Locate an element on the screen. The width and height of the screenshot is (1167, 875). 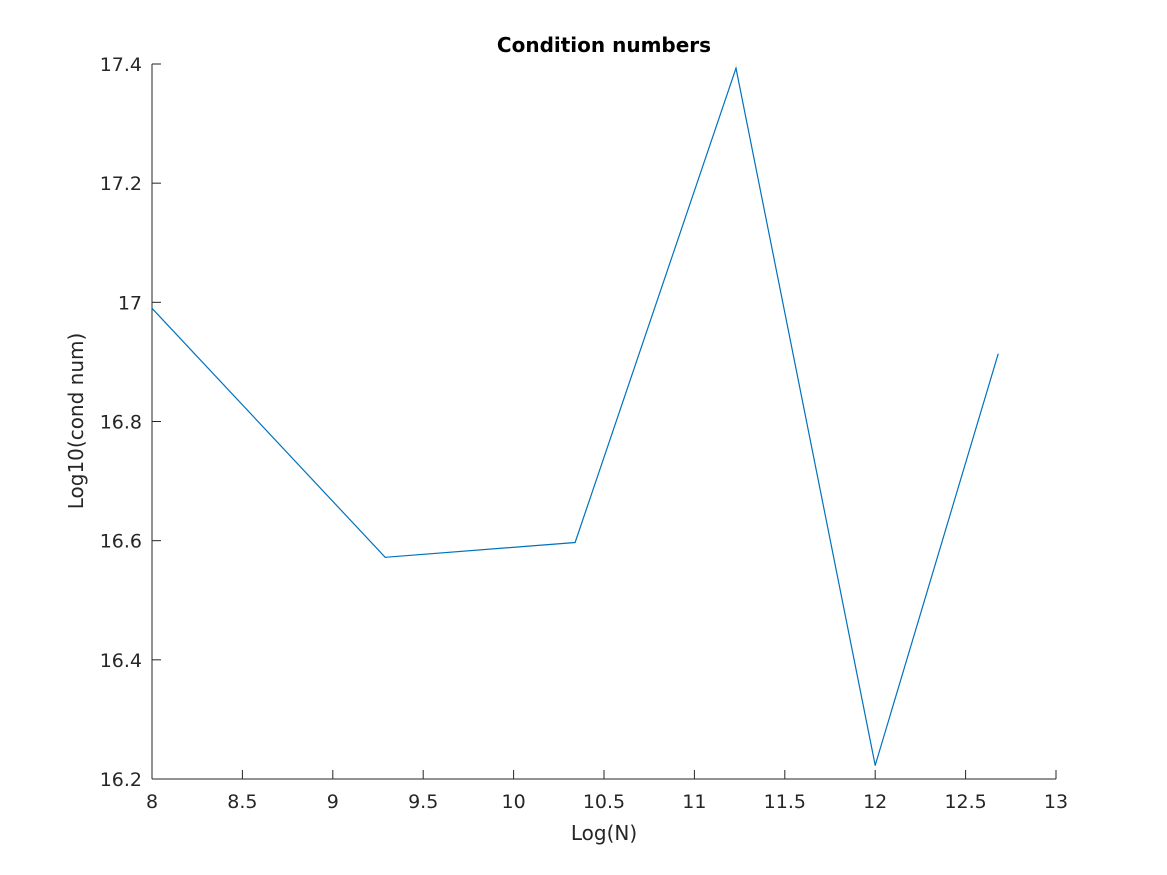
x-ticks: 8 8.5 9 9.5 10 10.5 11 11.5 12 12.5 13 is located at coordinates (607, 791).